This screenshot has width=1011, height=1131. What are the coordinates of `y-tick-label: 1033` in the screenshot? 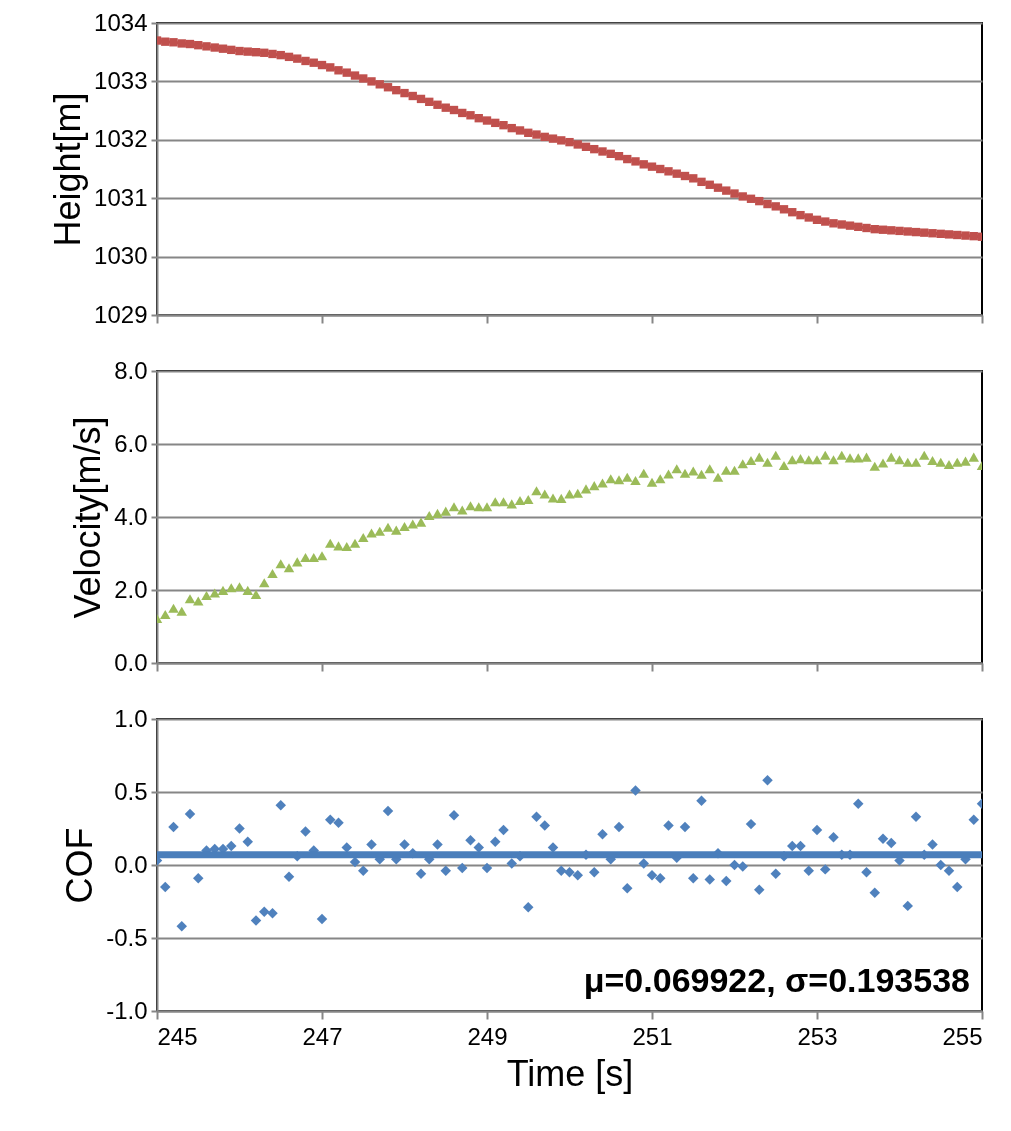 It's located at (121, 80).